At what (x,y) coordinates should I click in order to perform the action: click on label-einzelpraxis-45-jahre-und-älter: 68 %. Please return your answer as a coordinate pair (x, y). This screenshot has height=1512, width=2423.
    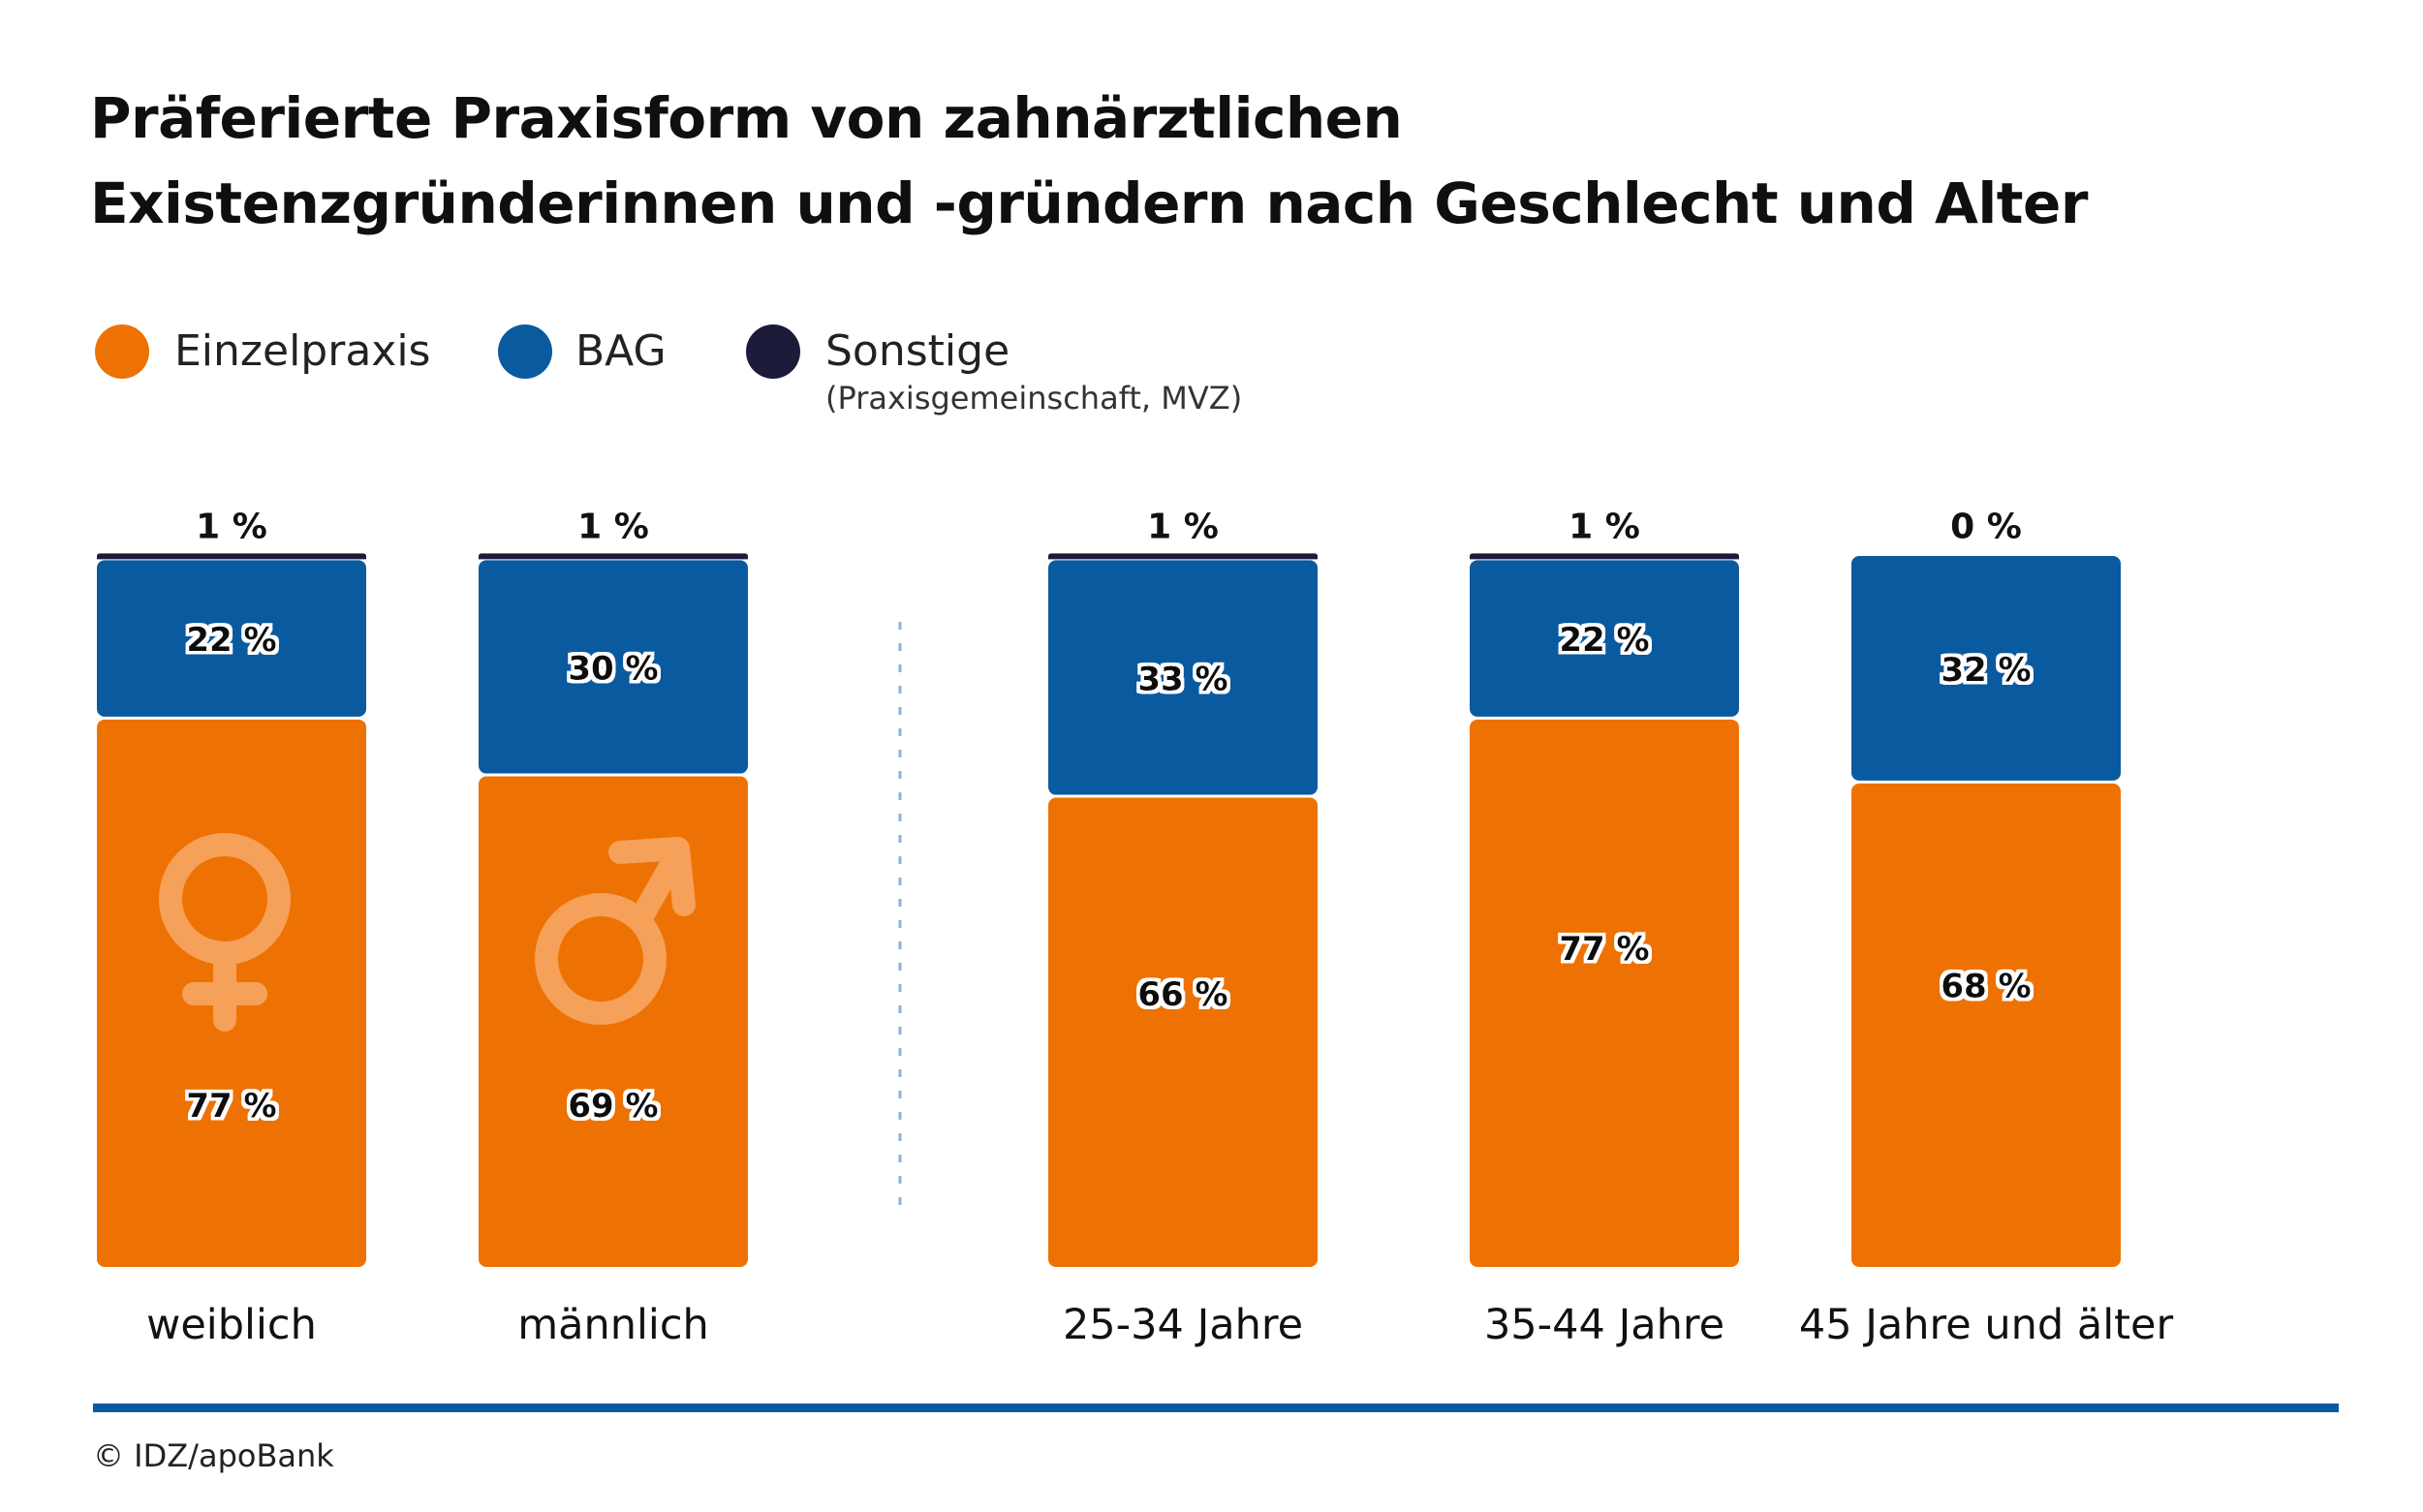
    Looking at the image, I should click on (1986, 987).